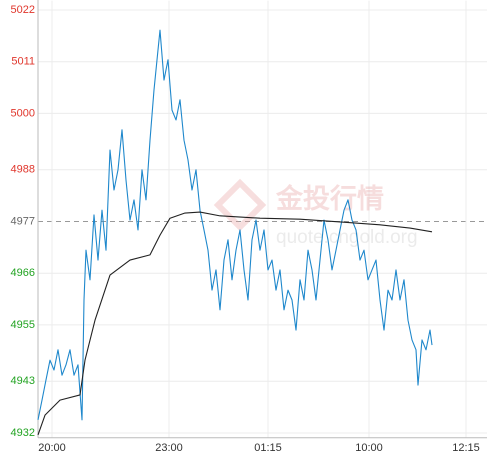  What do you see at coordinates (23, 433) in the screenshot?
I see `y-tick-label: 4932` at bounding box center [23, 433].